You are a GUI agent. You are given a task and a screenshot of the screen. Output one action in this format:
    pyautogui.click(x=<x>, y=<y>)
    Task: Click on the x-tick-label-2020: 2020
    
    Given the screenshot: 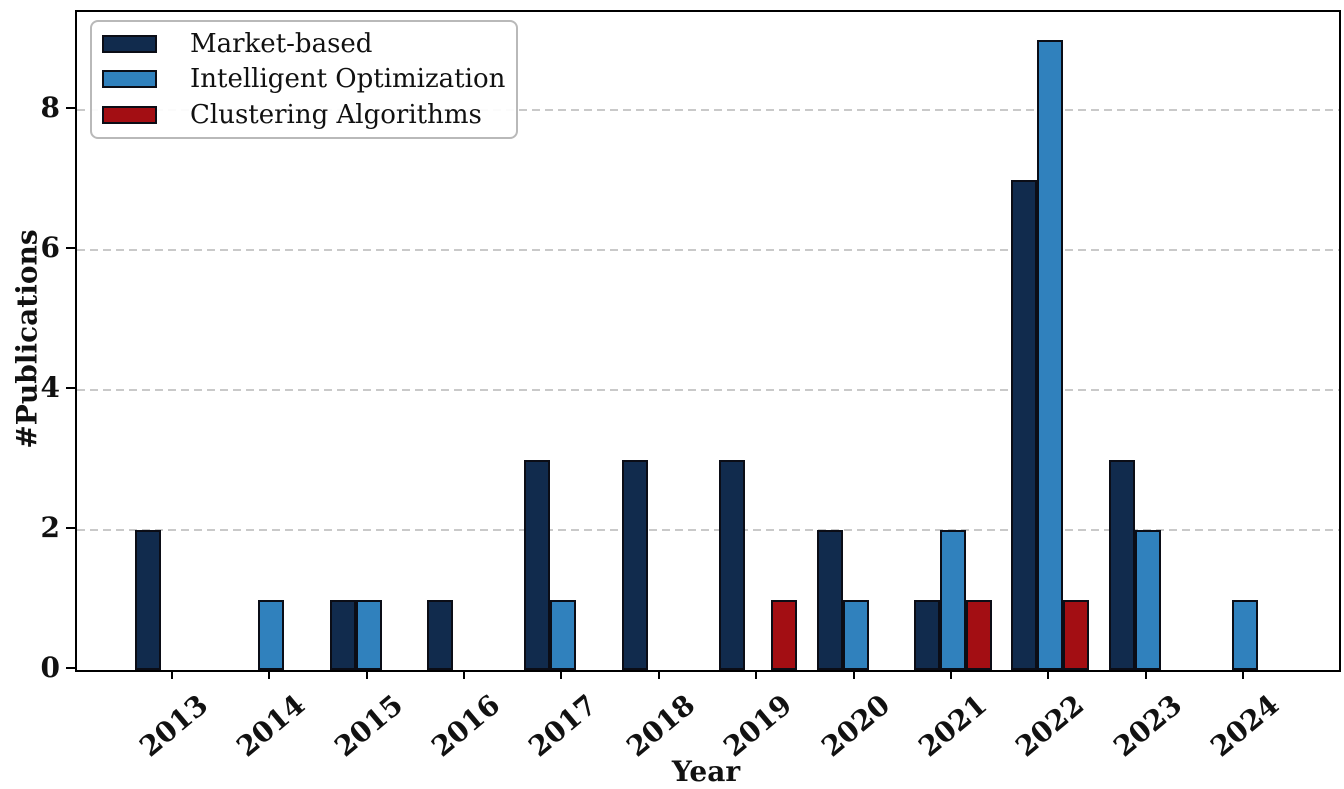 What is the action you would take?
    pyautogui.click(x=856, y=726)
    